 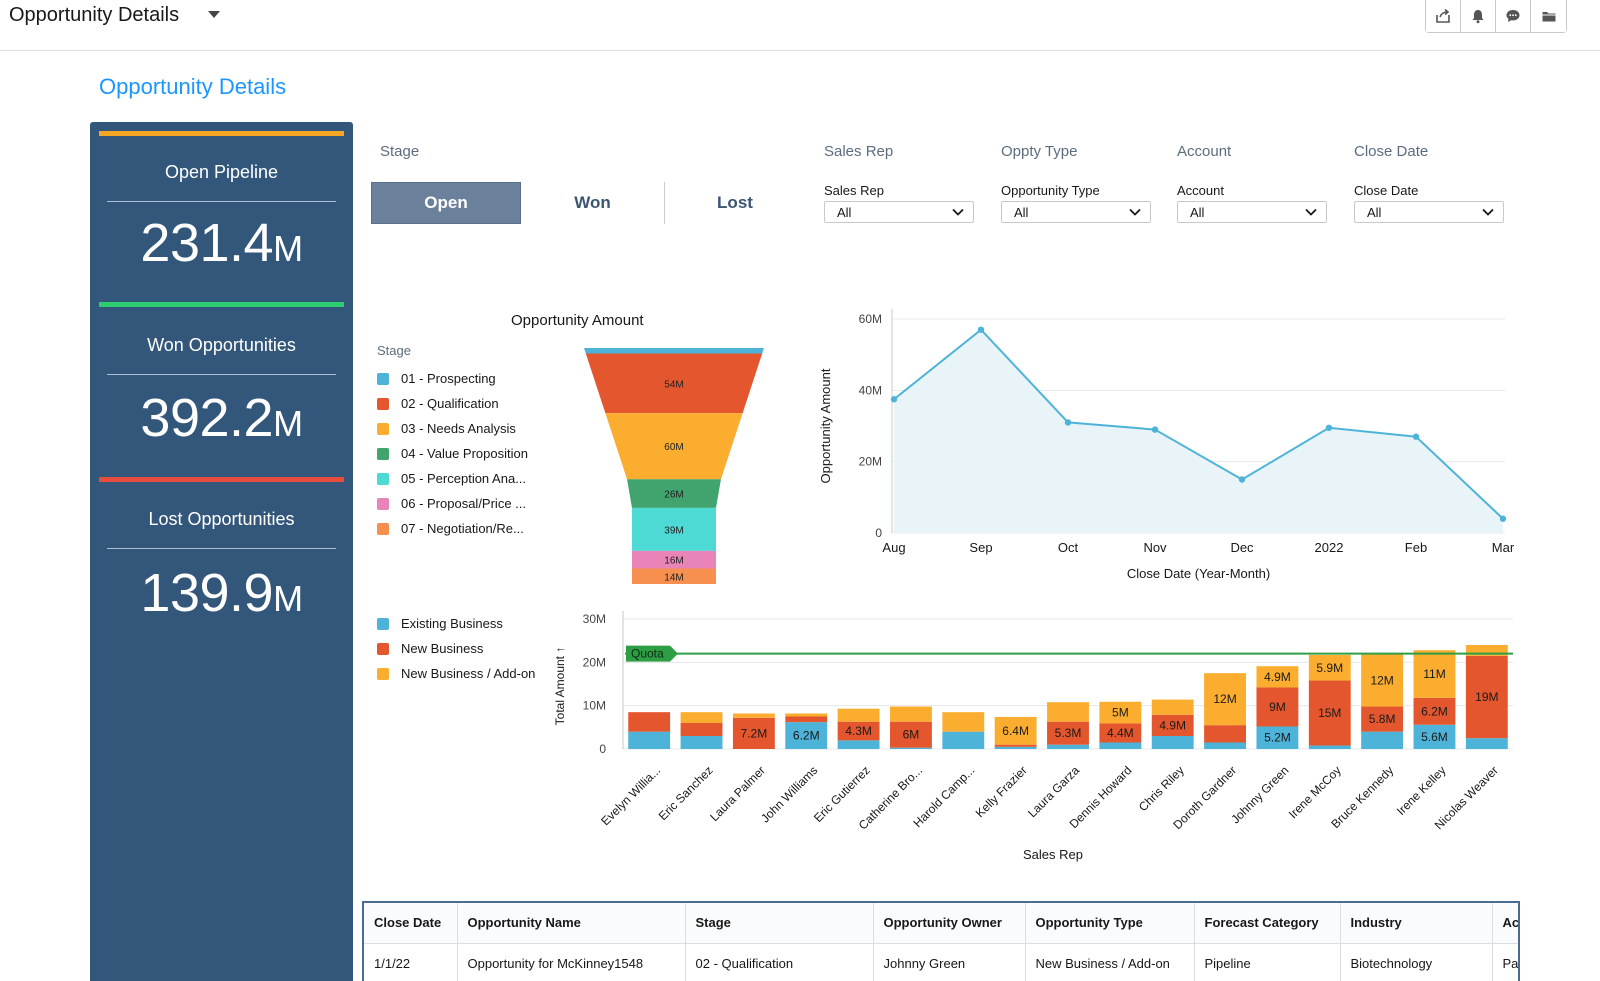 What do you see at coordinates (594, 706) in the screenshot?
I see `y-tick-label: 10M` at bounding box center [594, 706].